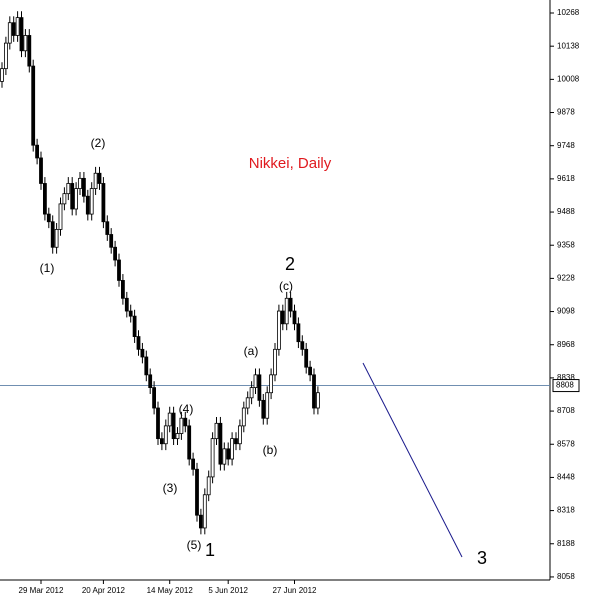 Image resolution: width=589 pixels, height=599 pixels. What do you see at coordinates (566, 510) in the screenshot?
I see `y-tick-label: 8318` at bounding box center [566, 510].